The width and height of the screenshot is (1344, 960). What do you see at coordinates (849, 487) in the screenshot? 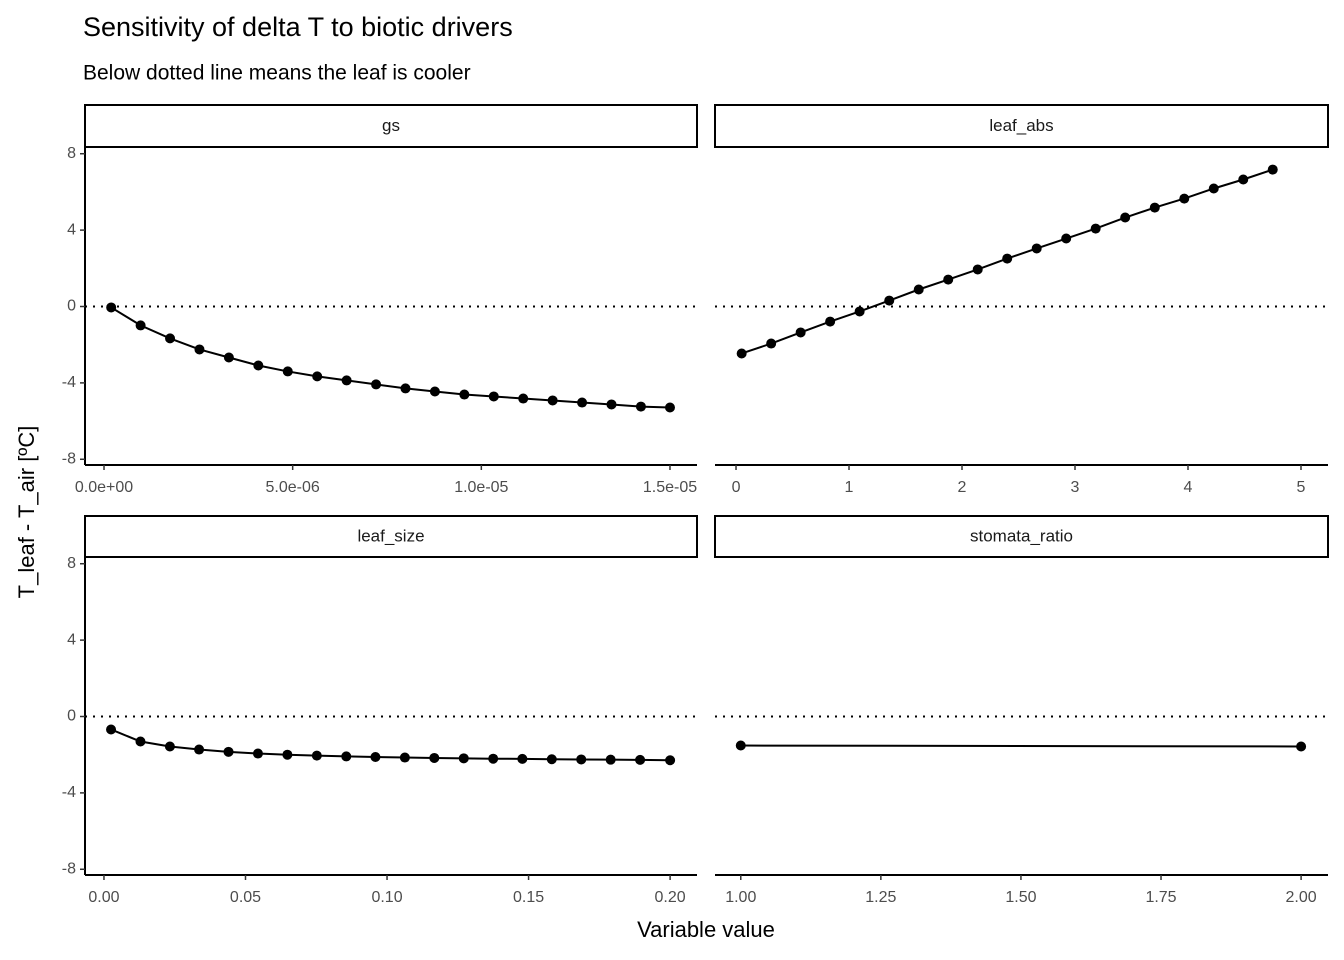
I see `x-tick-label: 1` at bounding box center [849, 487].